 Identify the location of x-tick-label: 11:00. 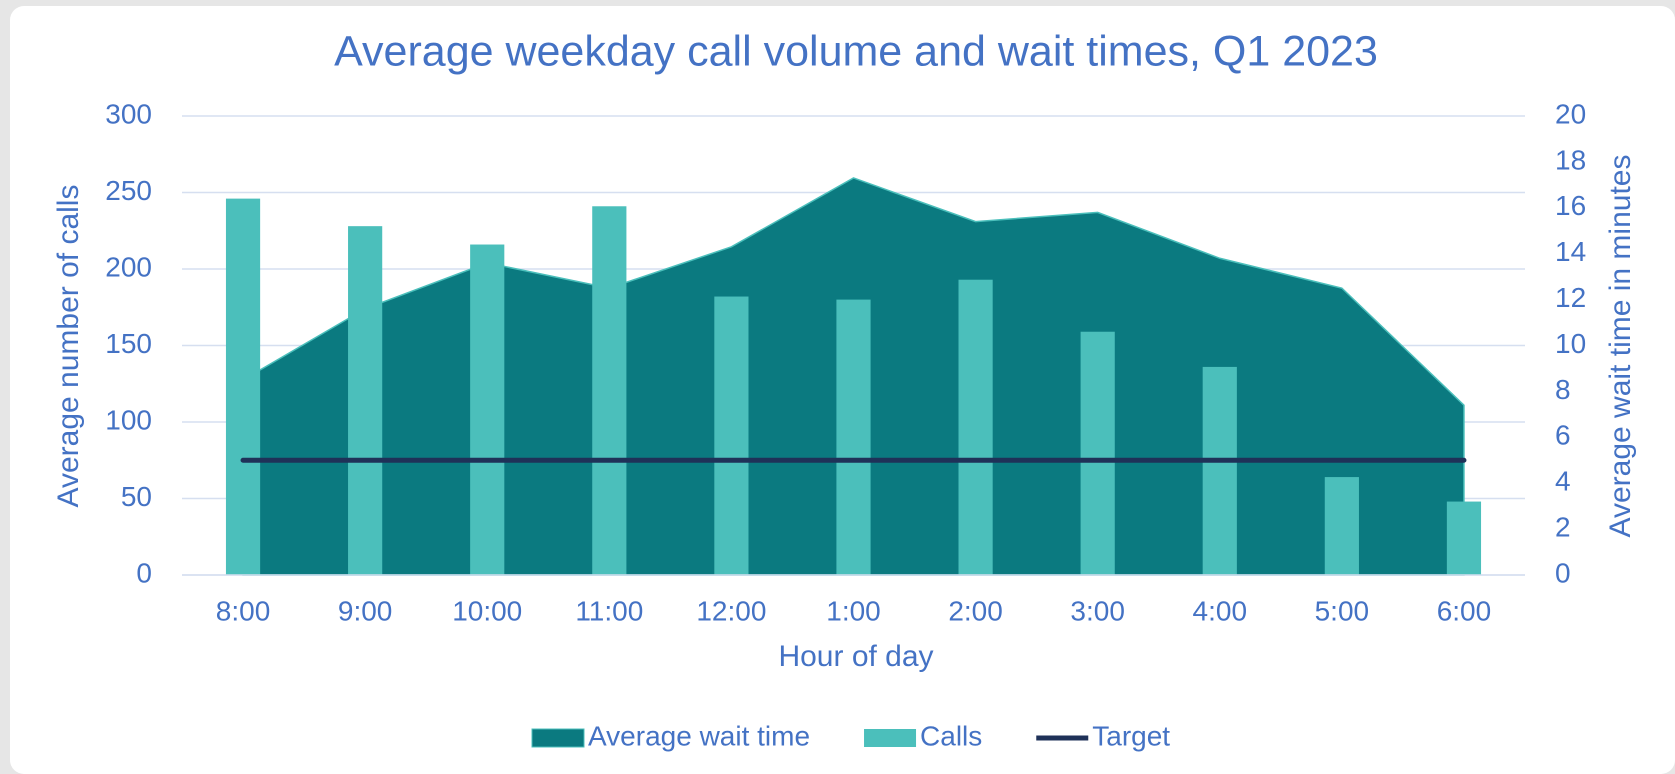
(609, 610).